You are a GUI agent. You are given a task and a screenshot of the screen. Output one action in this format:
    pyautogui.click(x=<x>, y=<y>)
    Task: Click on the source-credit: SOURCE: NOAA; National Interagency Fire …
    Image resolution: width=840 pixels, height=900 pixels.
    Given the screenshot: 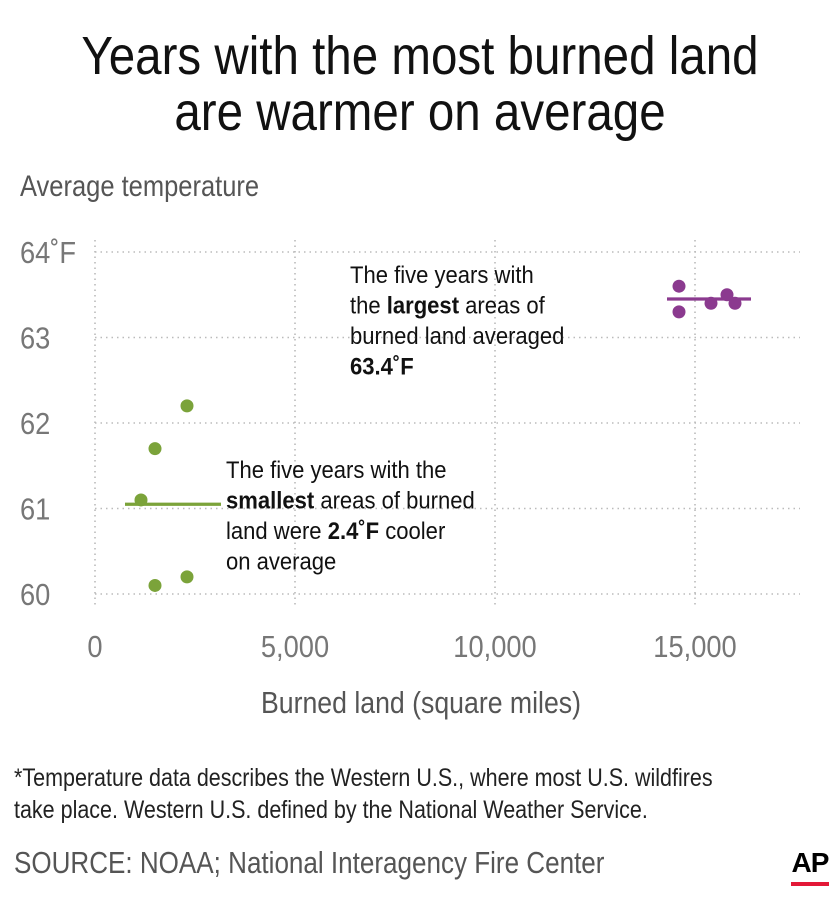 What is the action you would take?
    pyautogui.click(x=309, y=862)
    